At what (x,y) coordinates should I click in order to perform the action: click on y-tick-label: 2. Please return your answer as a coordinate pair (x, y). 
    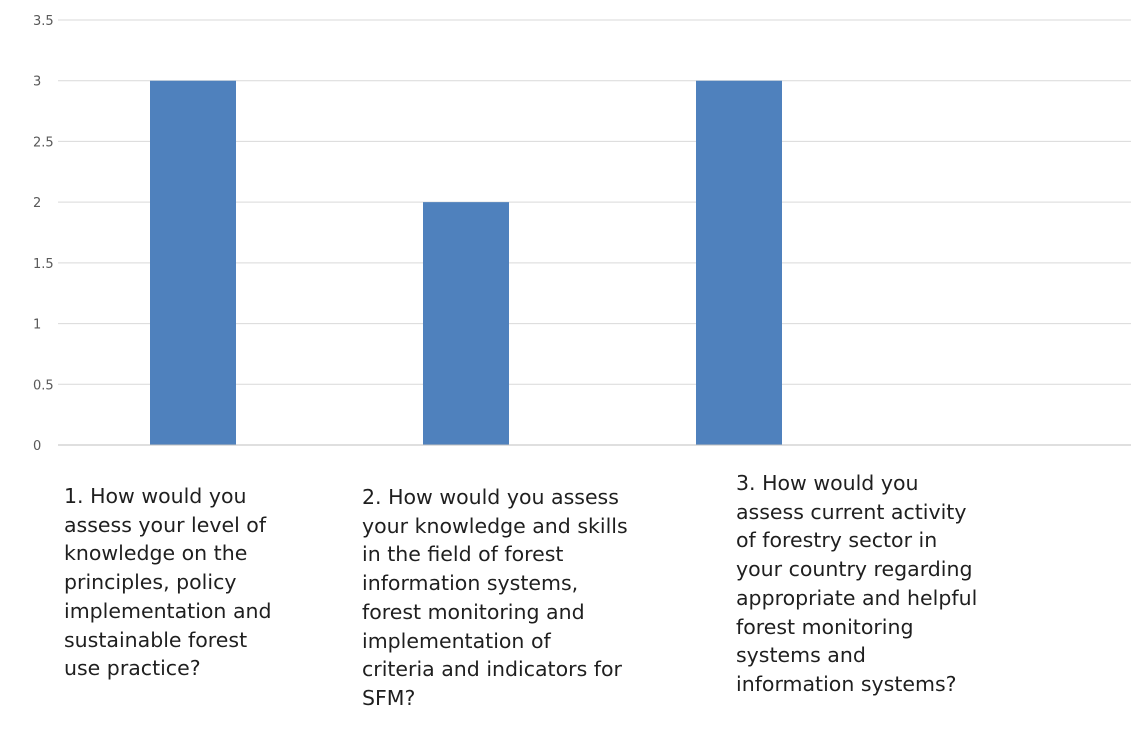
    Looking at the image, I should click on (37, 203).